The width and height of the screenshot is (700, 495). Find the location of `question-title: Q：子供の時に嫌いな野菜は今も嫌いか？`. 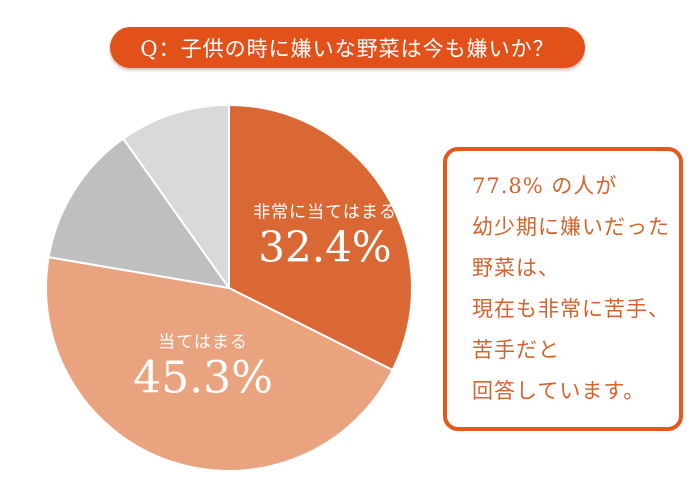

question-title: Q：子供の時に嫌いな野菜は今も嫌いか？ is located at coordinates (347, 48).